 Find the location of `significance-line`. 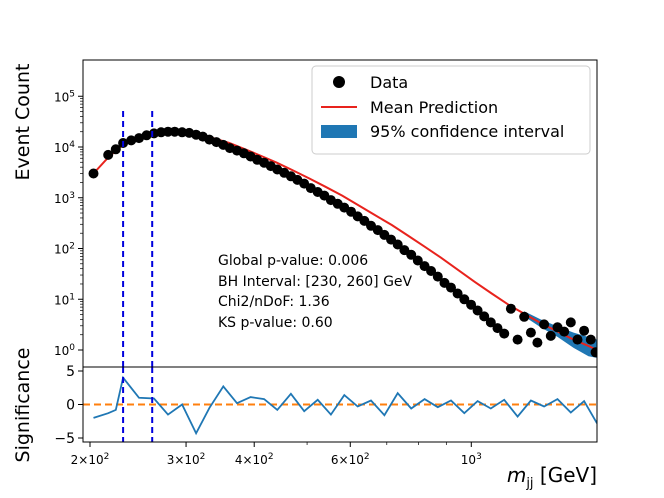

significance-line is located at coordinates (345, 405).